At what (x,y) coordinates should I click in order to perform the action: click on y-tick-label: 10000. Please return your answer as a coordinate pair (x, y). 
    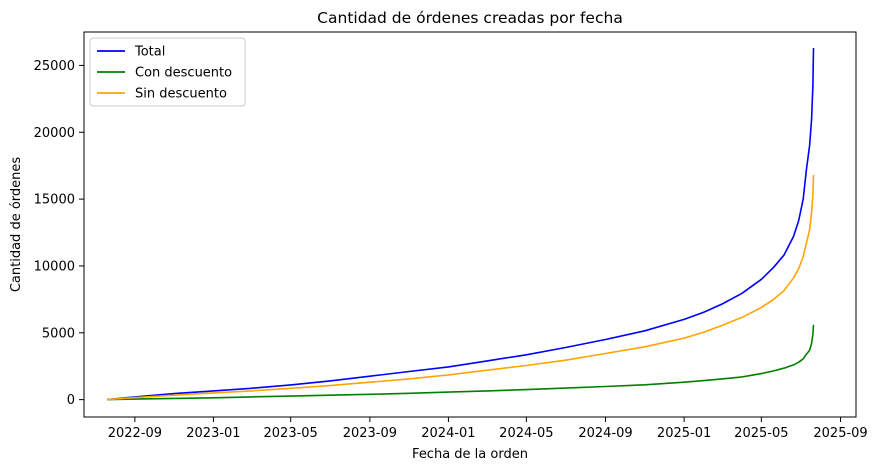
    Looking at the image, I should click on (54, 266).